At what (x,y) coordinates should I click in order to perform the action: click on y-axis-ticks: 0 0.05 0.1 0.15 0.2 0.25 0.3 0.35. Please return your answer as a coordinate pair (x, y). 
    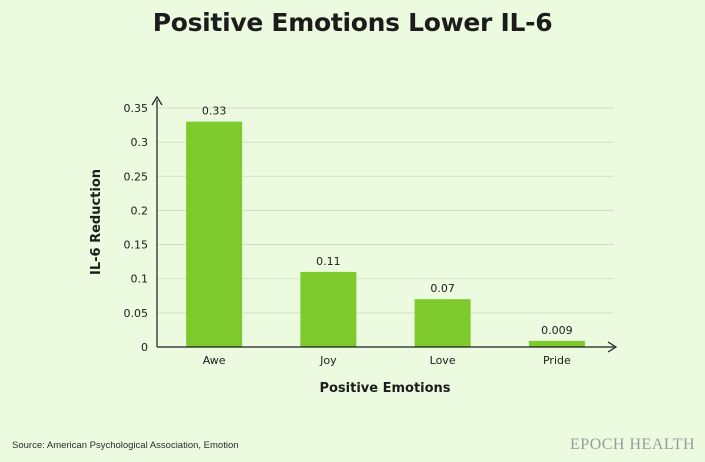
    Looking at the image, I should click on (136, 228).